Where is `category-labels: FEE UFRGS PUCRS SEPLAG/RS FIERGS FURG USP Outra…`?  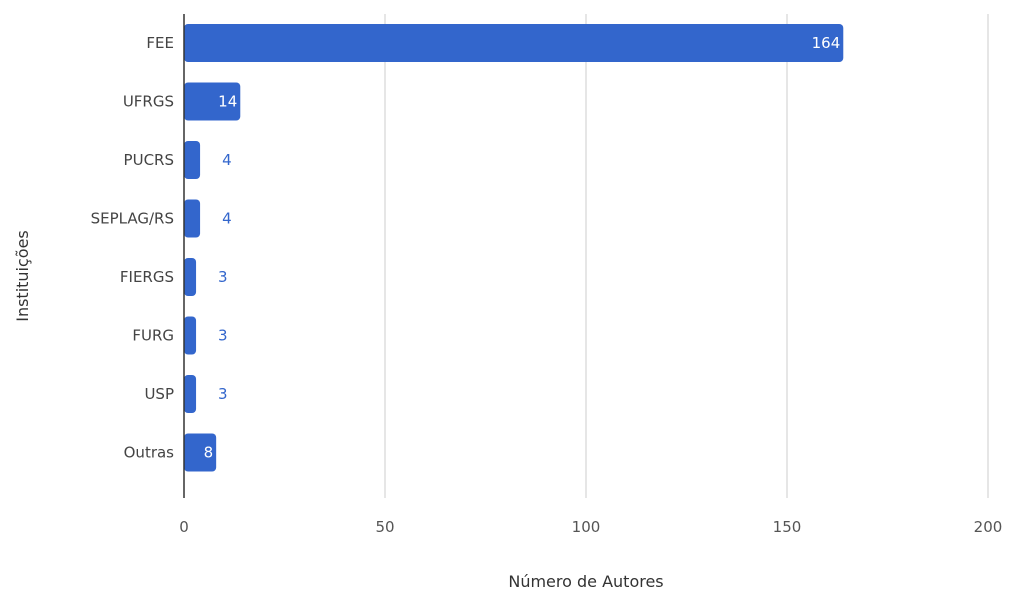
category-labels: FEE UFRGS PUCRS SEPLAG/RS FIERGS FURG USP Outra… is located at coordinates (133, 248).